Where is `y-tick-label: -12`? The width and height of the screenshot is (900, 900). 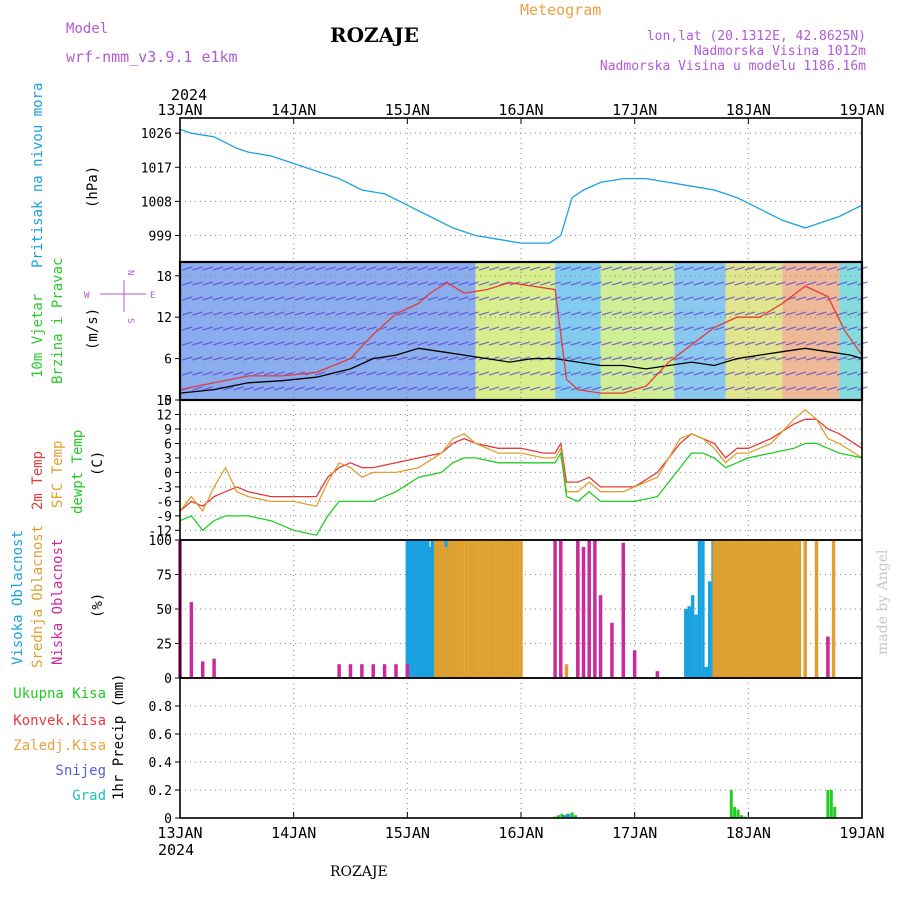
y-tick-label: -12 is located at coordinates (160, 531).